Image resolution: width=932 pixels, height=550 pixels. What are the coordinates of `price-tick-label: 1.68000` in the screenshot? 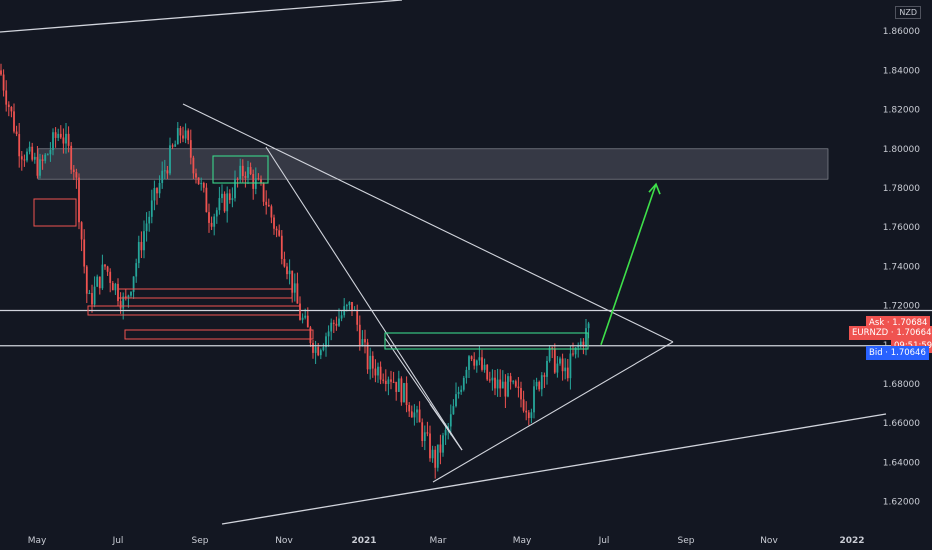 It's located at (901, 385).